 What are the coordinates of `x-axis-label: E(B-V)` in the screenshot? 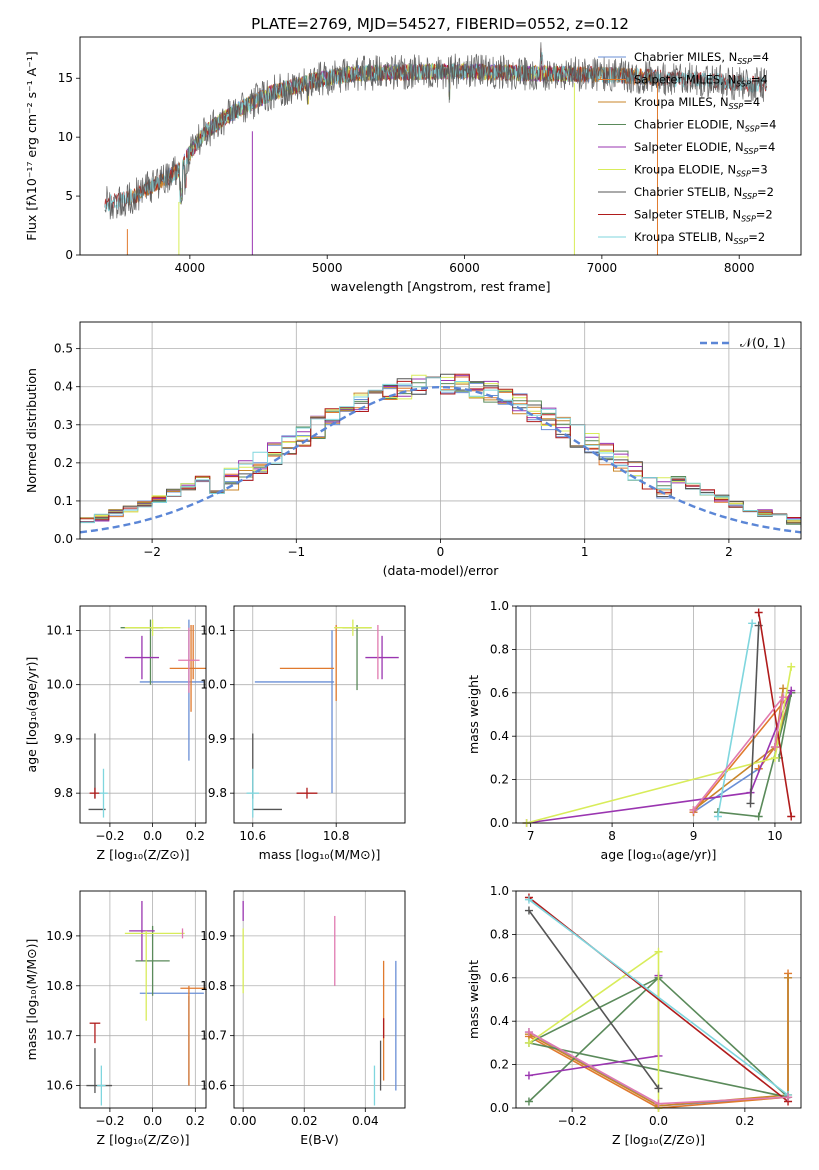 It's located at (319, 1139).